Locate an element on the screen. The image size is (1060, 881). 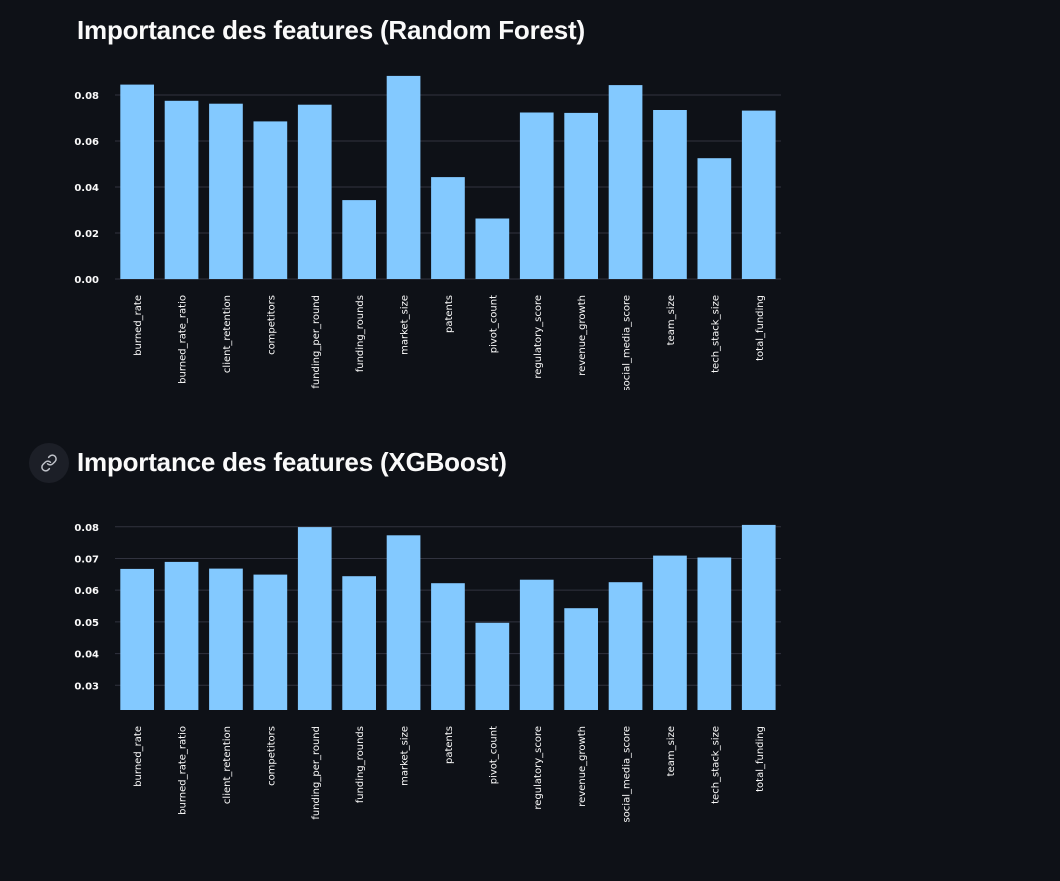
link-icon is located at coordinates (49, 463).